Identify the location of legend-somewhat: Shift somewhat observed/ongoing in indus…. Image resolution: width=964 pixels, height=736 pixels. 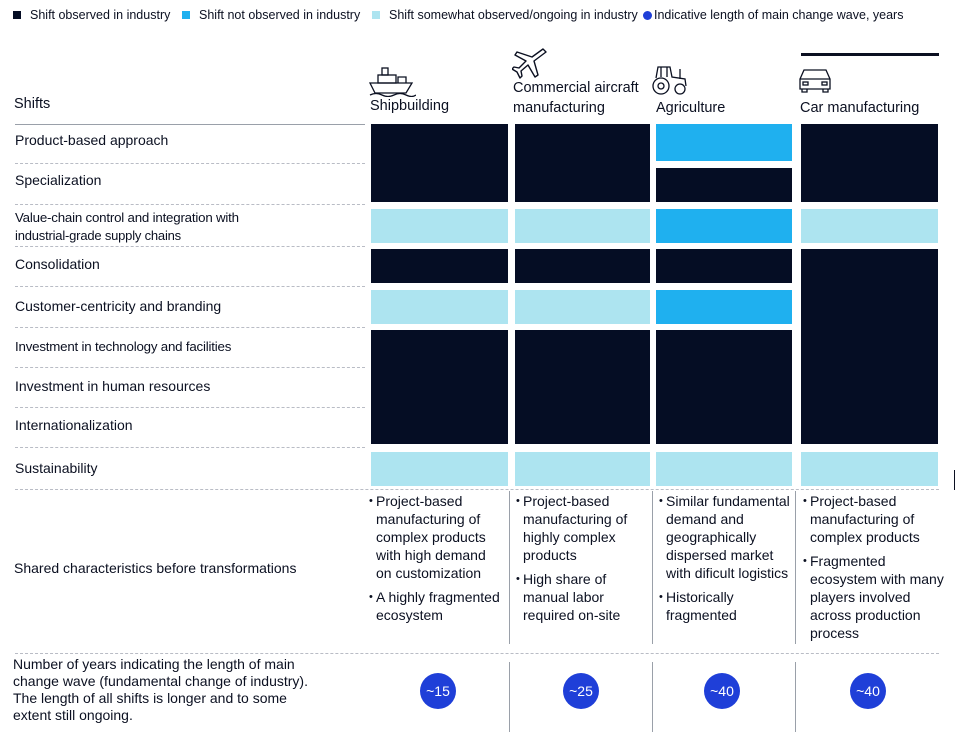
(505, 15).